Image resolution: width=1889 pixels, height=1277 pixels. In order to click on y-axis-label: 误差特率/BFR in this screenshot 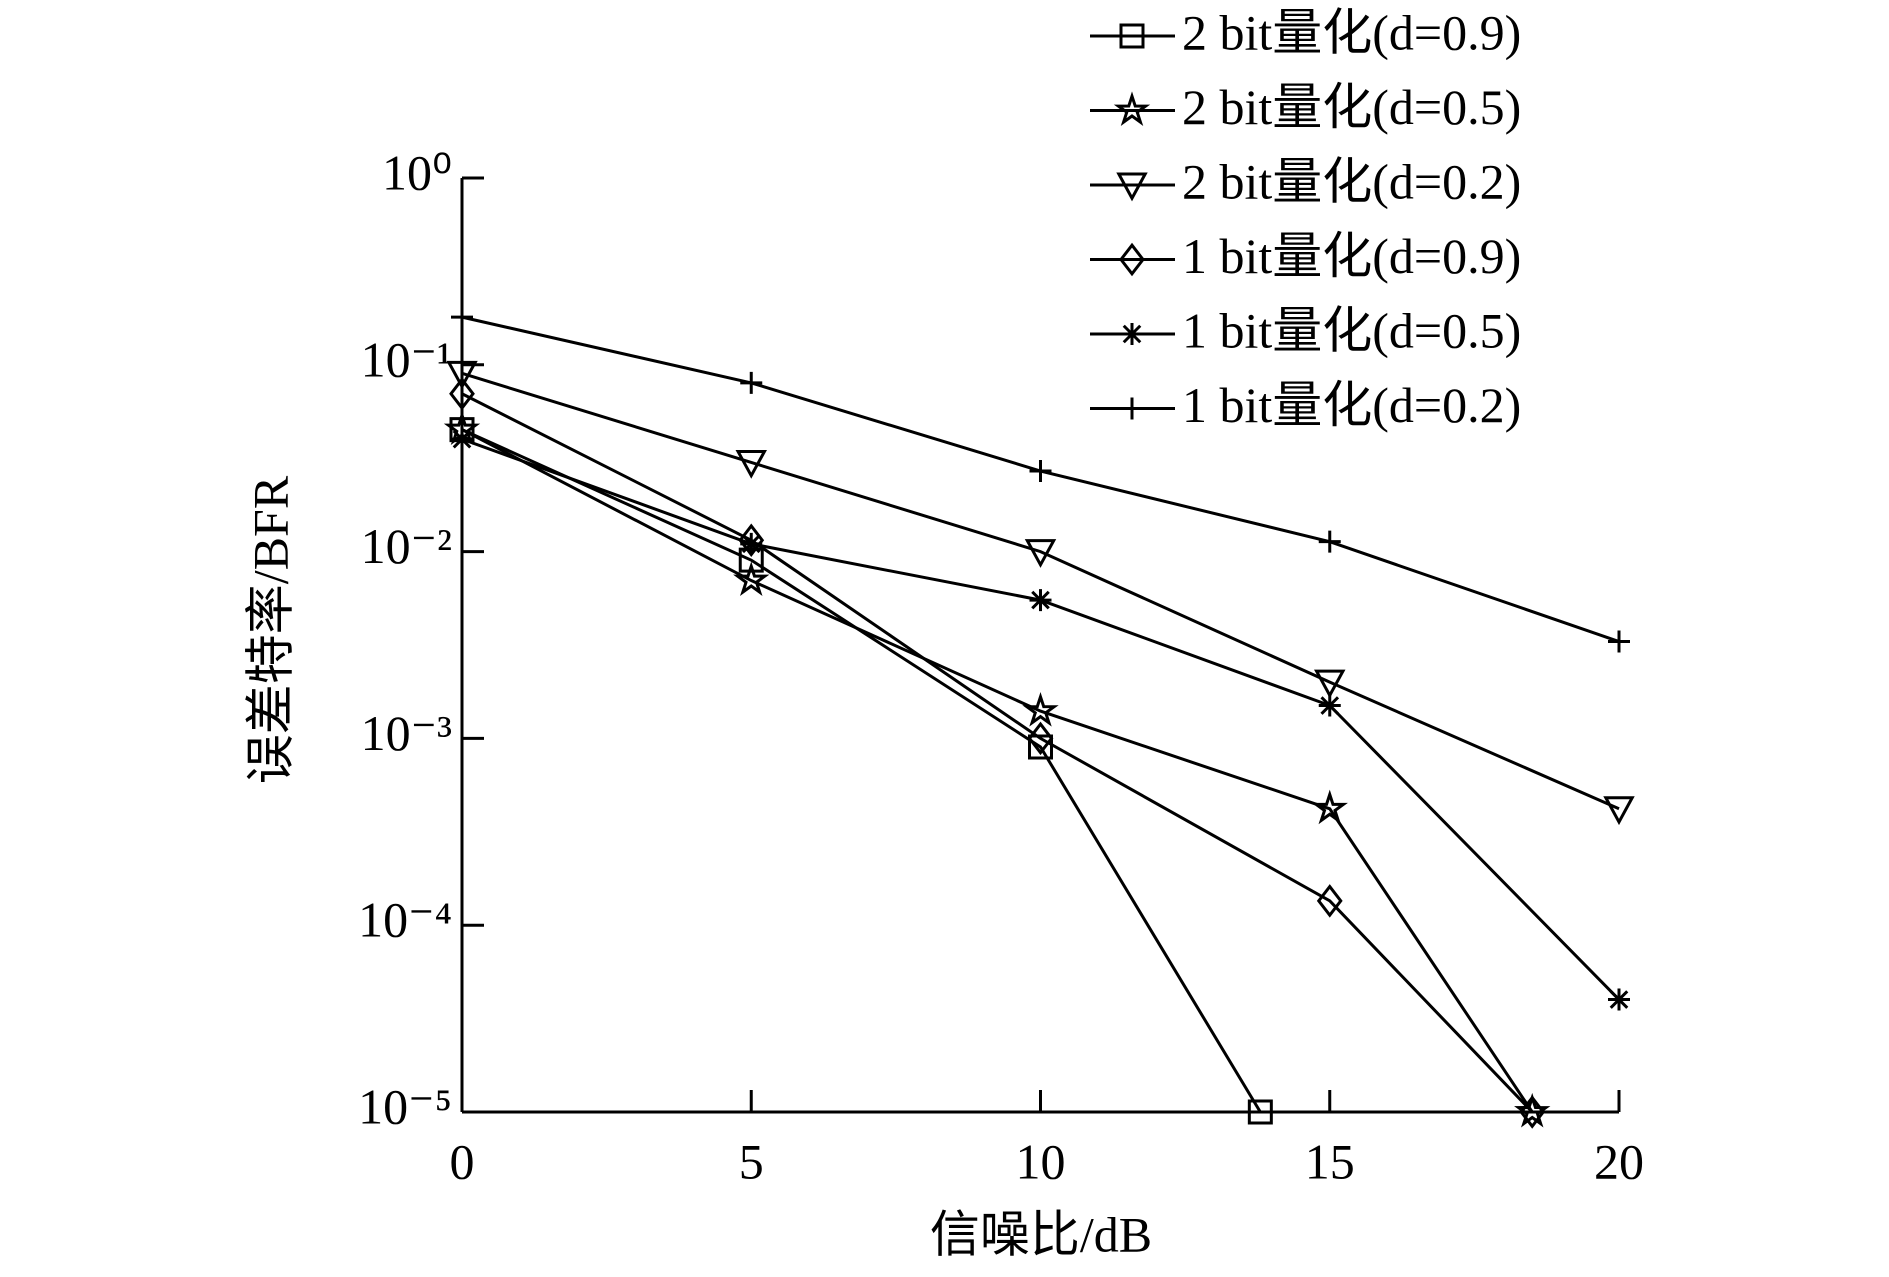, I will do `click(270, 629)`.